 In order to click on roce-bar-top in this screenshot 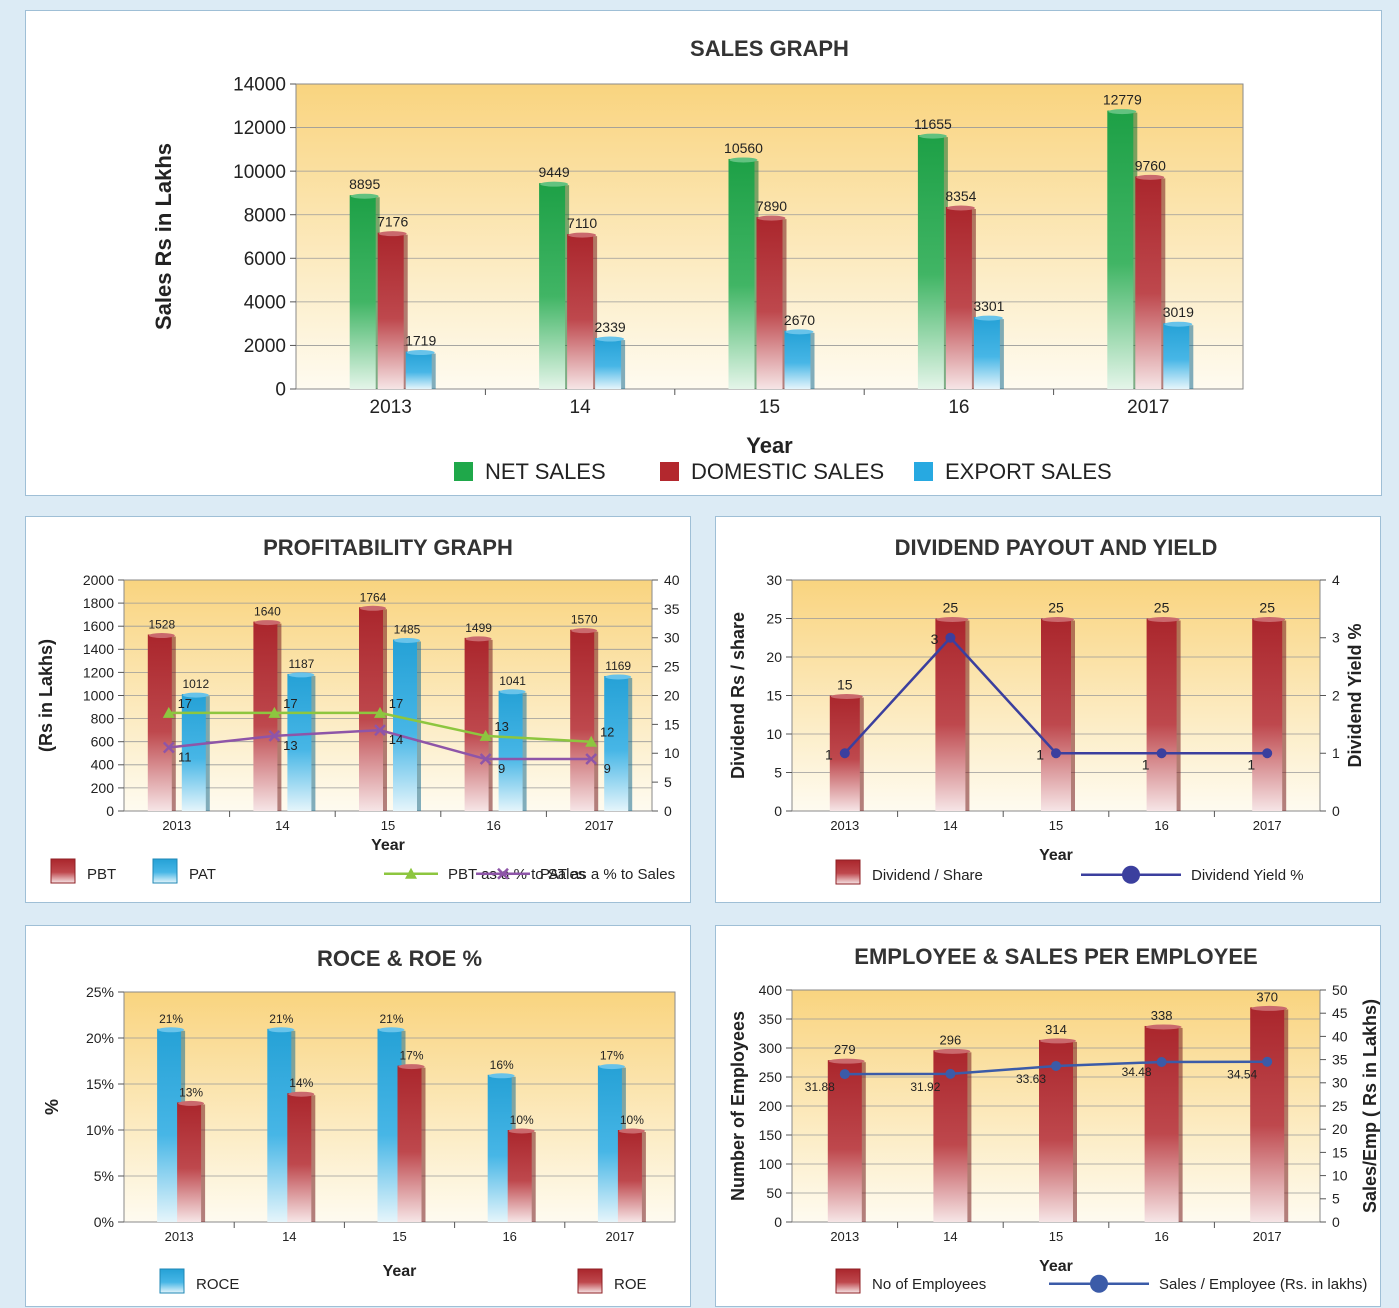, I will do `click(501, 1076)`.